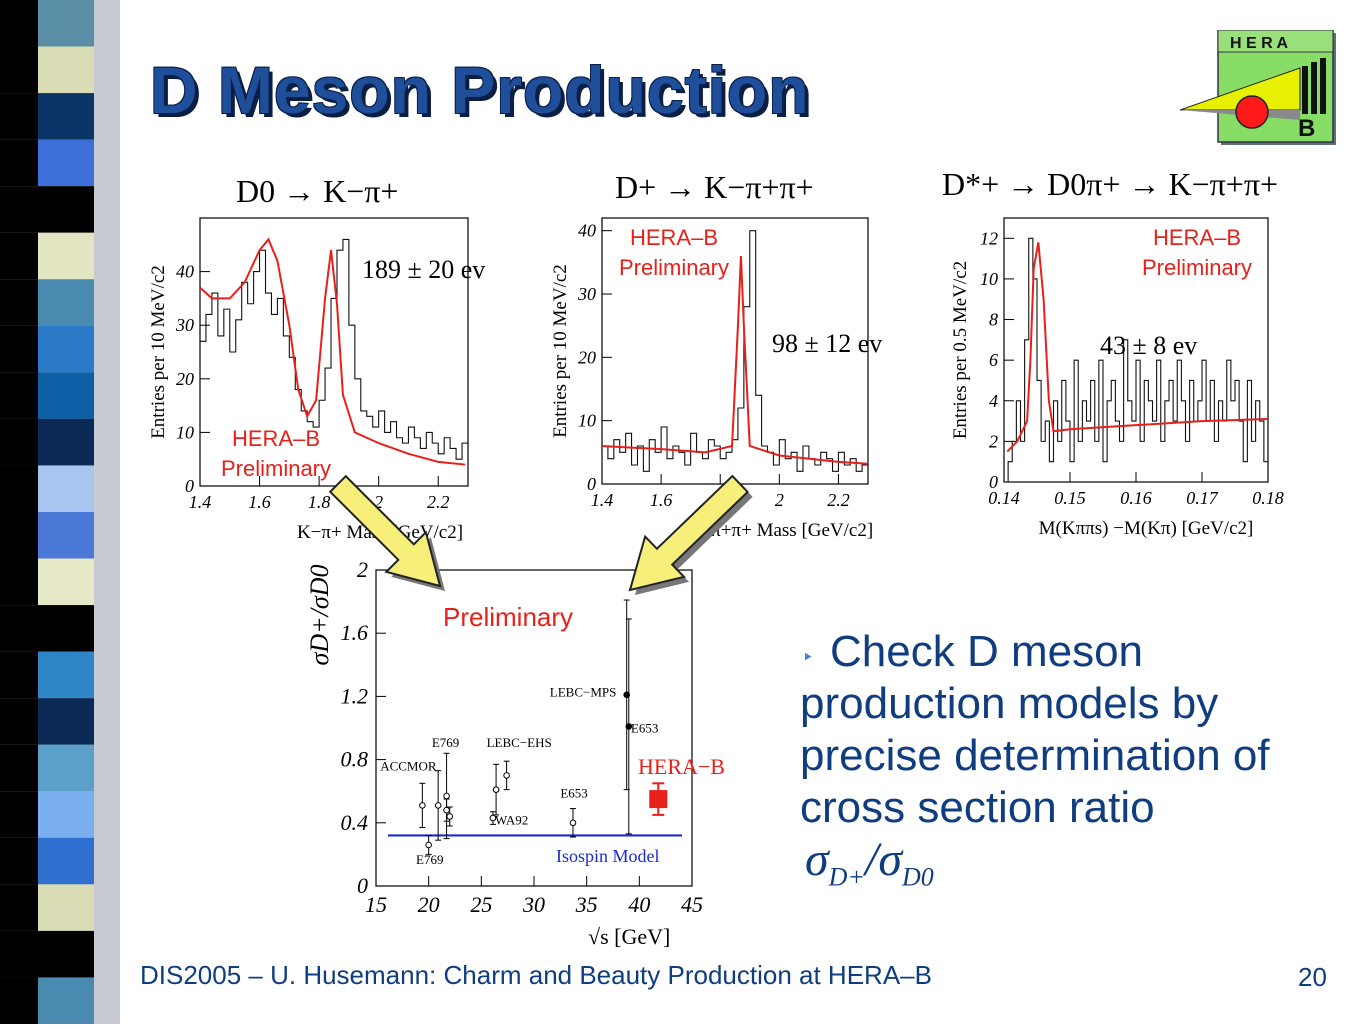 The width and height of the screenshot is (1365, 1029). I want to click on x-tick-label: 20, so click(429, 904).